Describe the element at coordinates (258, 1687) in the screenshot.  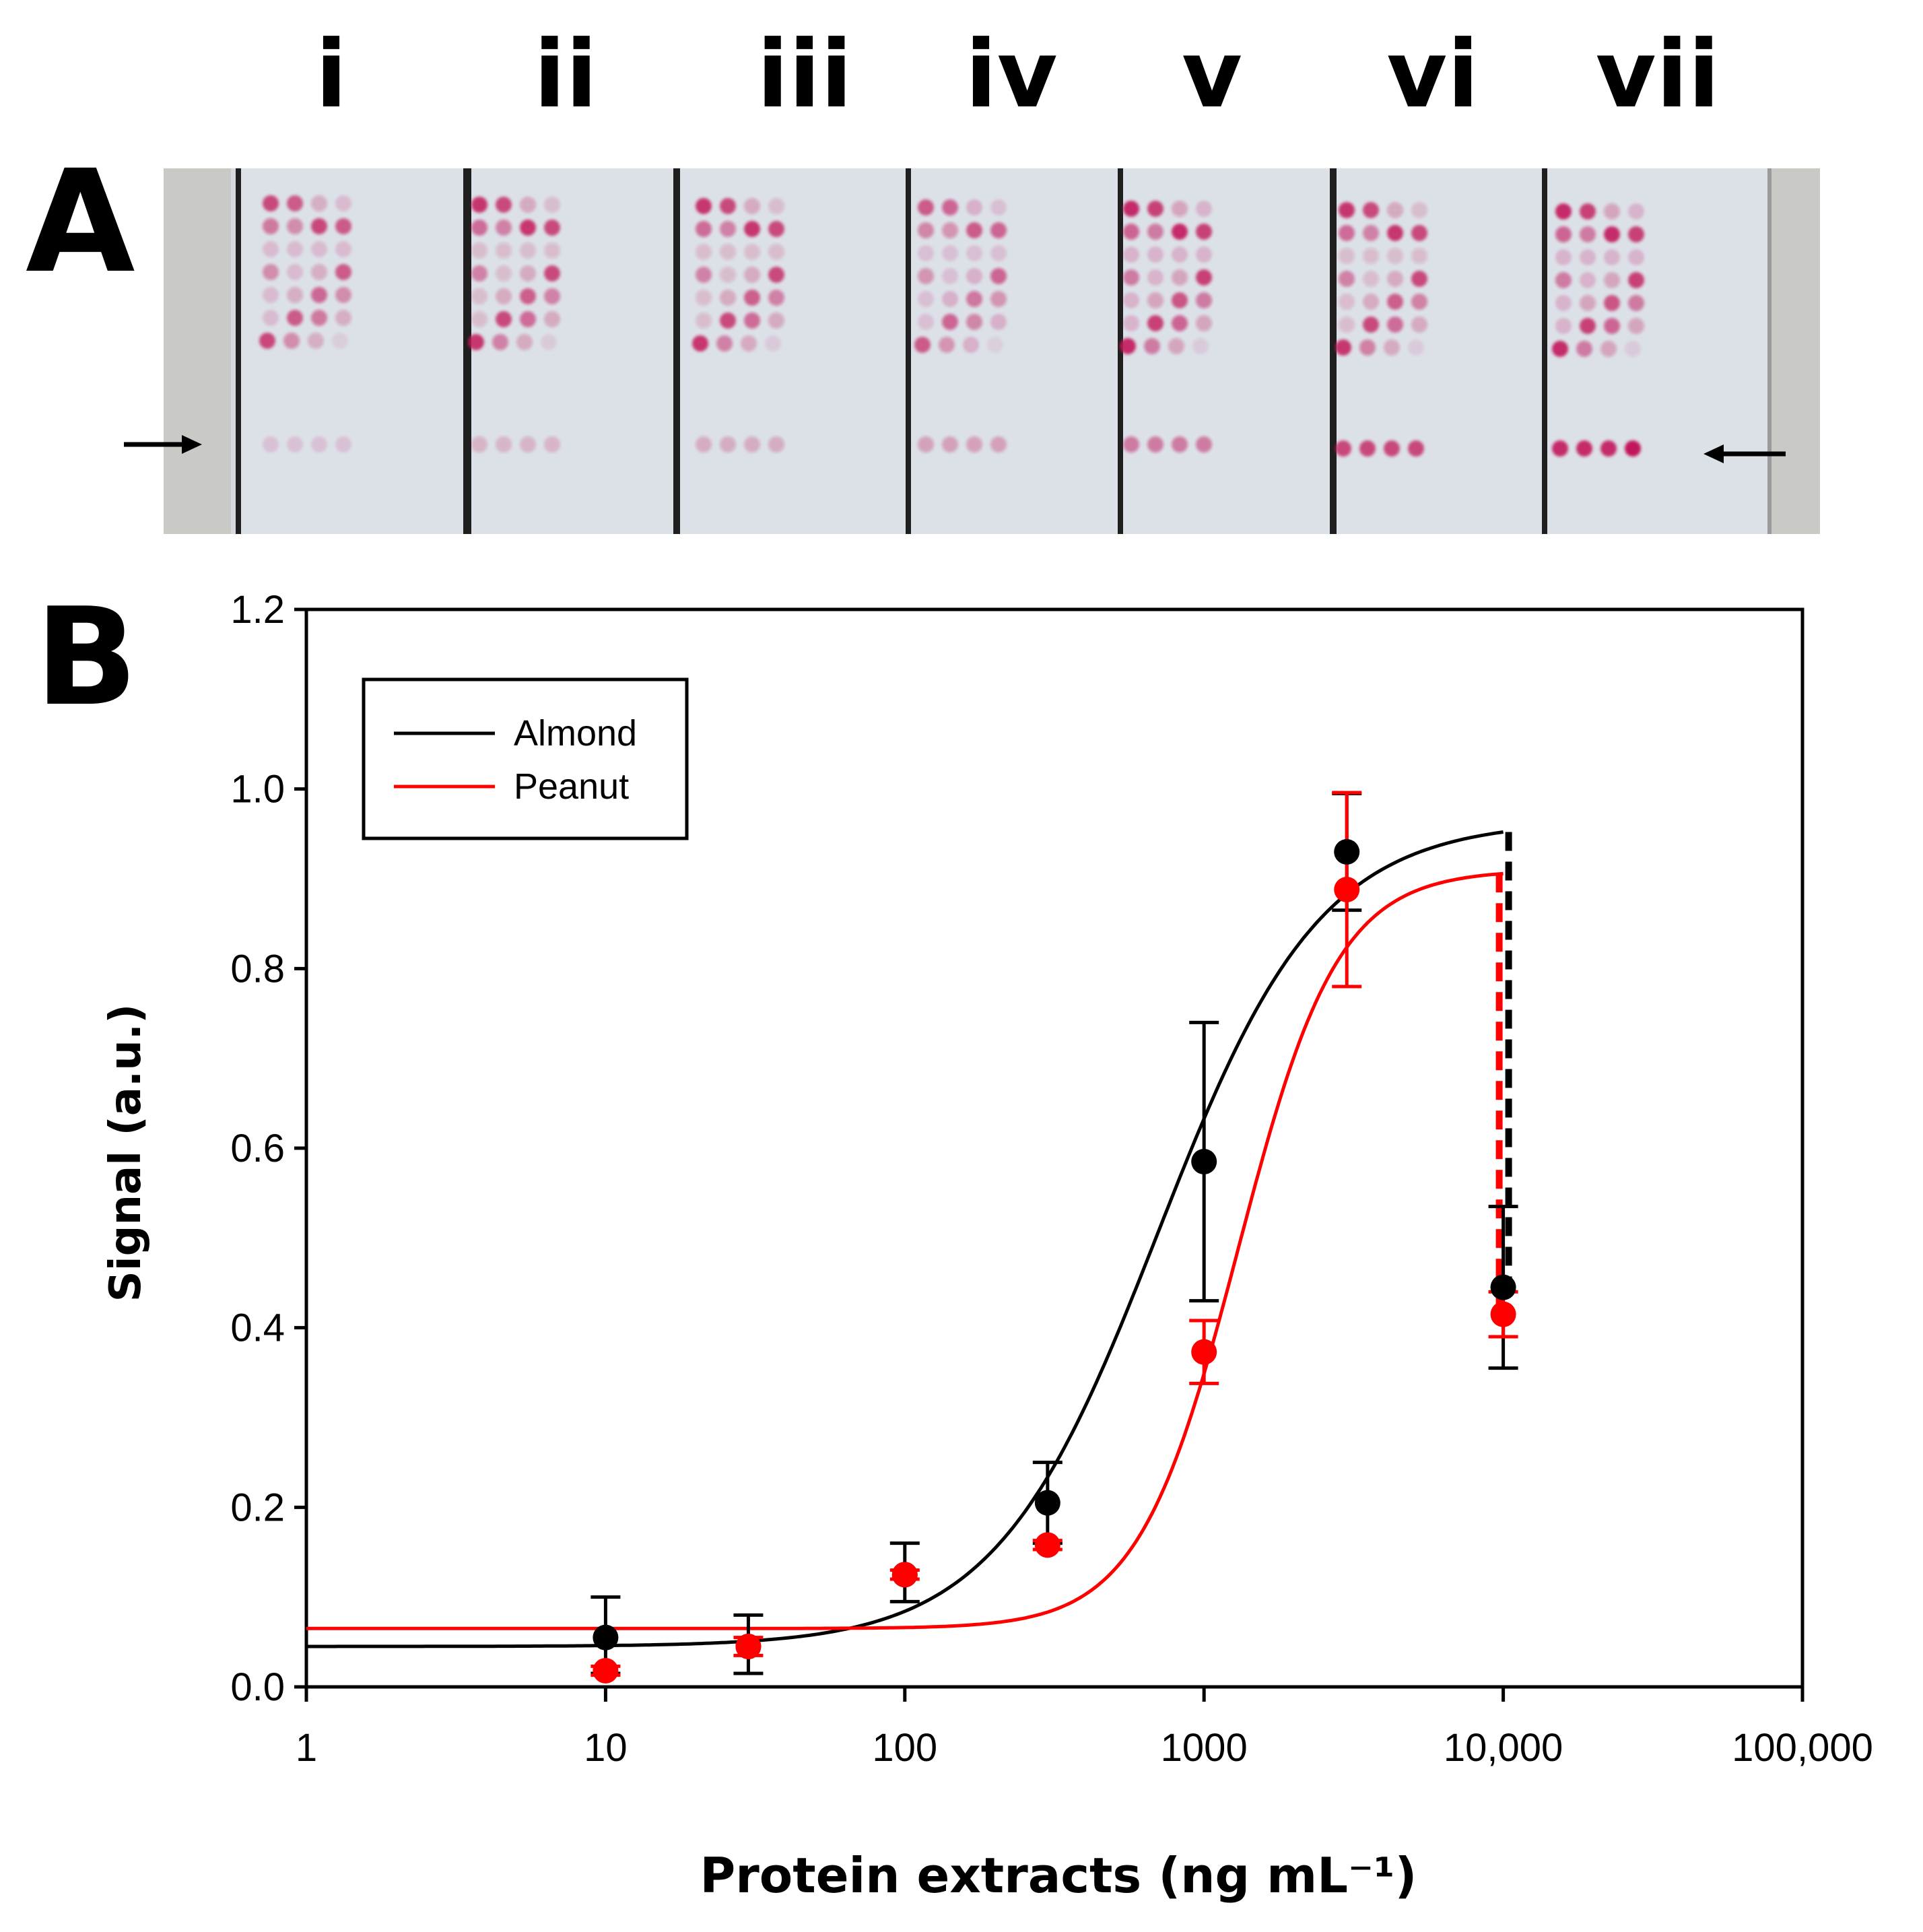
I see `y-tick-label: 0.0` at that location.